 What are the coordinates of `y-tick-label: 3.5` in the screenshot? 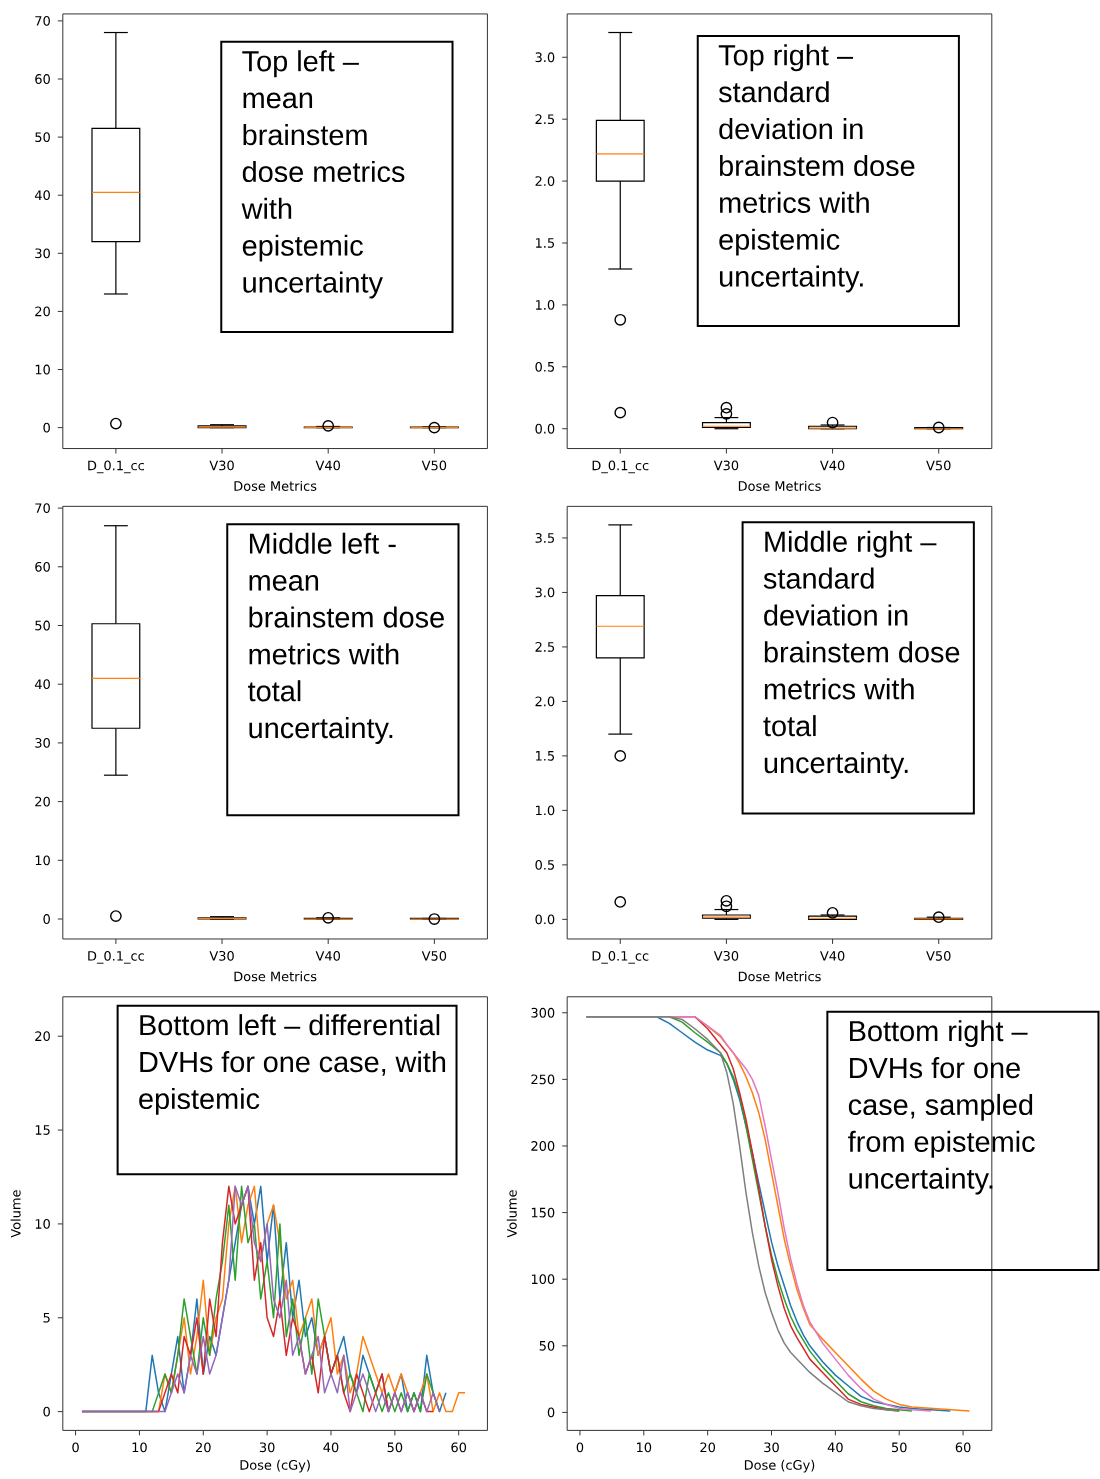 It's located at (544, 538).